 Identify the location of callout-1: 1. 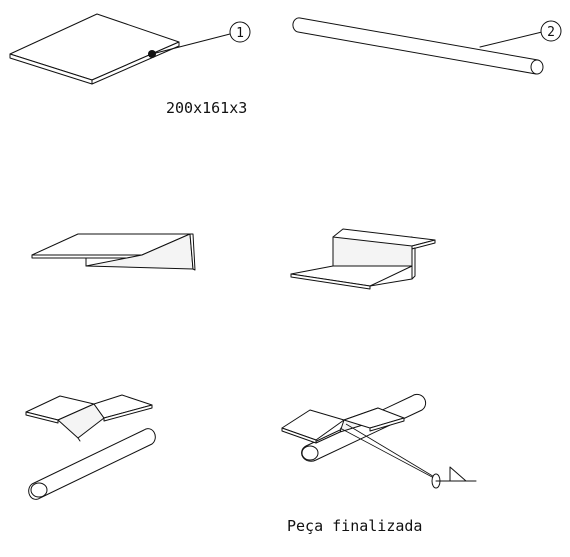
(199, 39).